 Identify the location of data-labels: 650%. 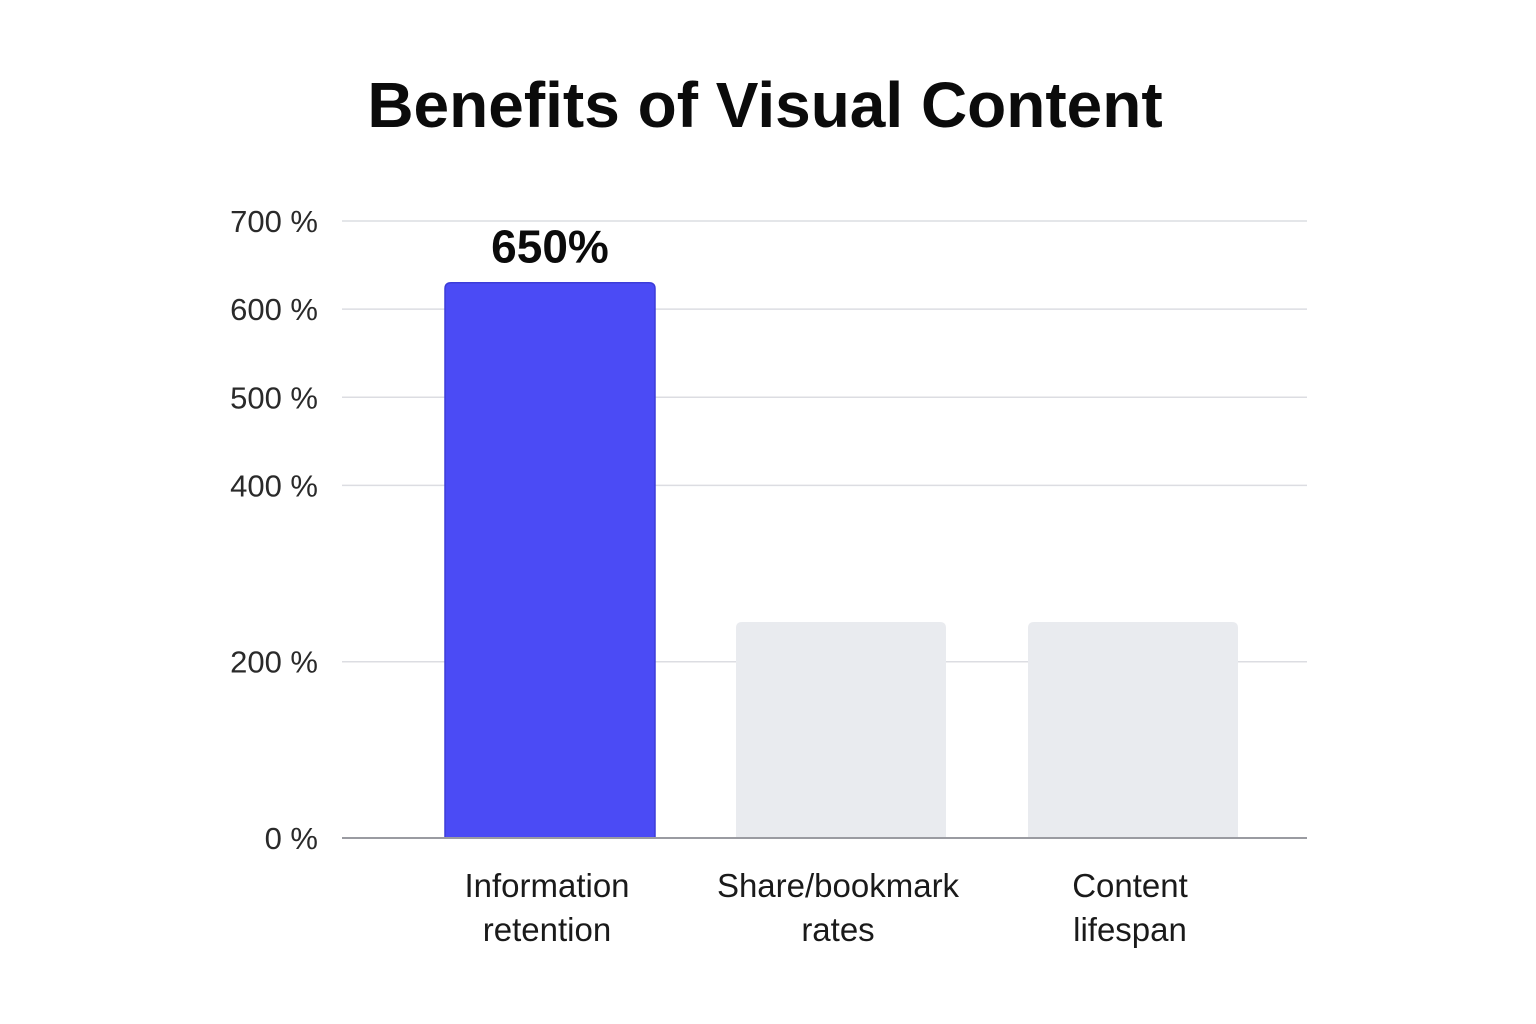
(550, 247).